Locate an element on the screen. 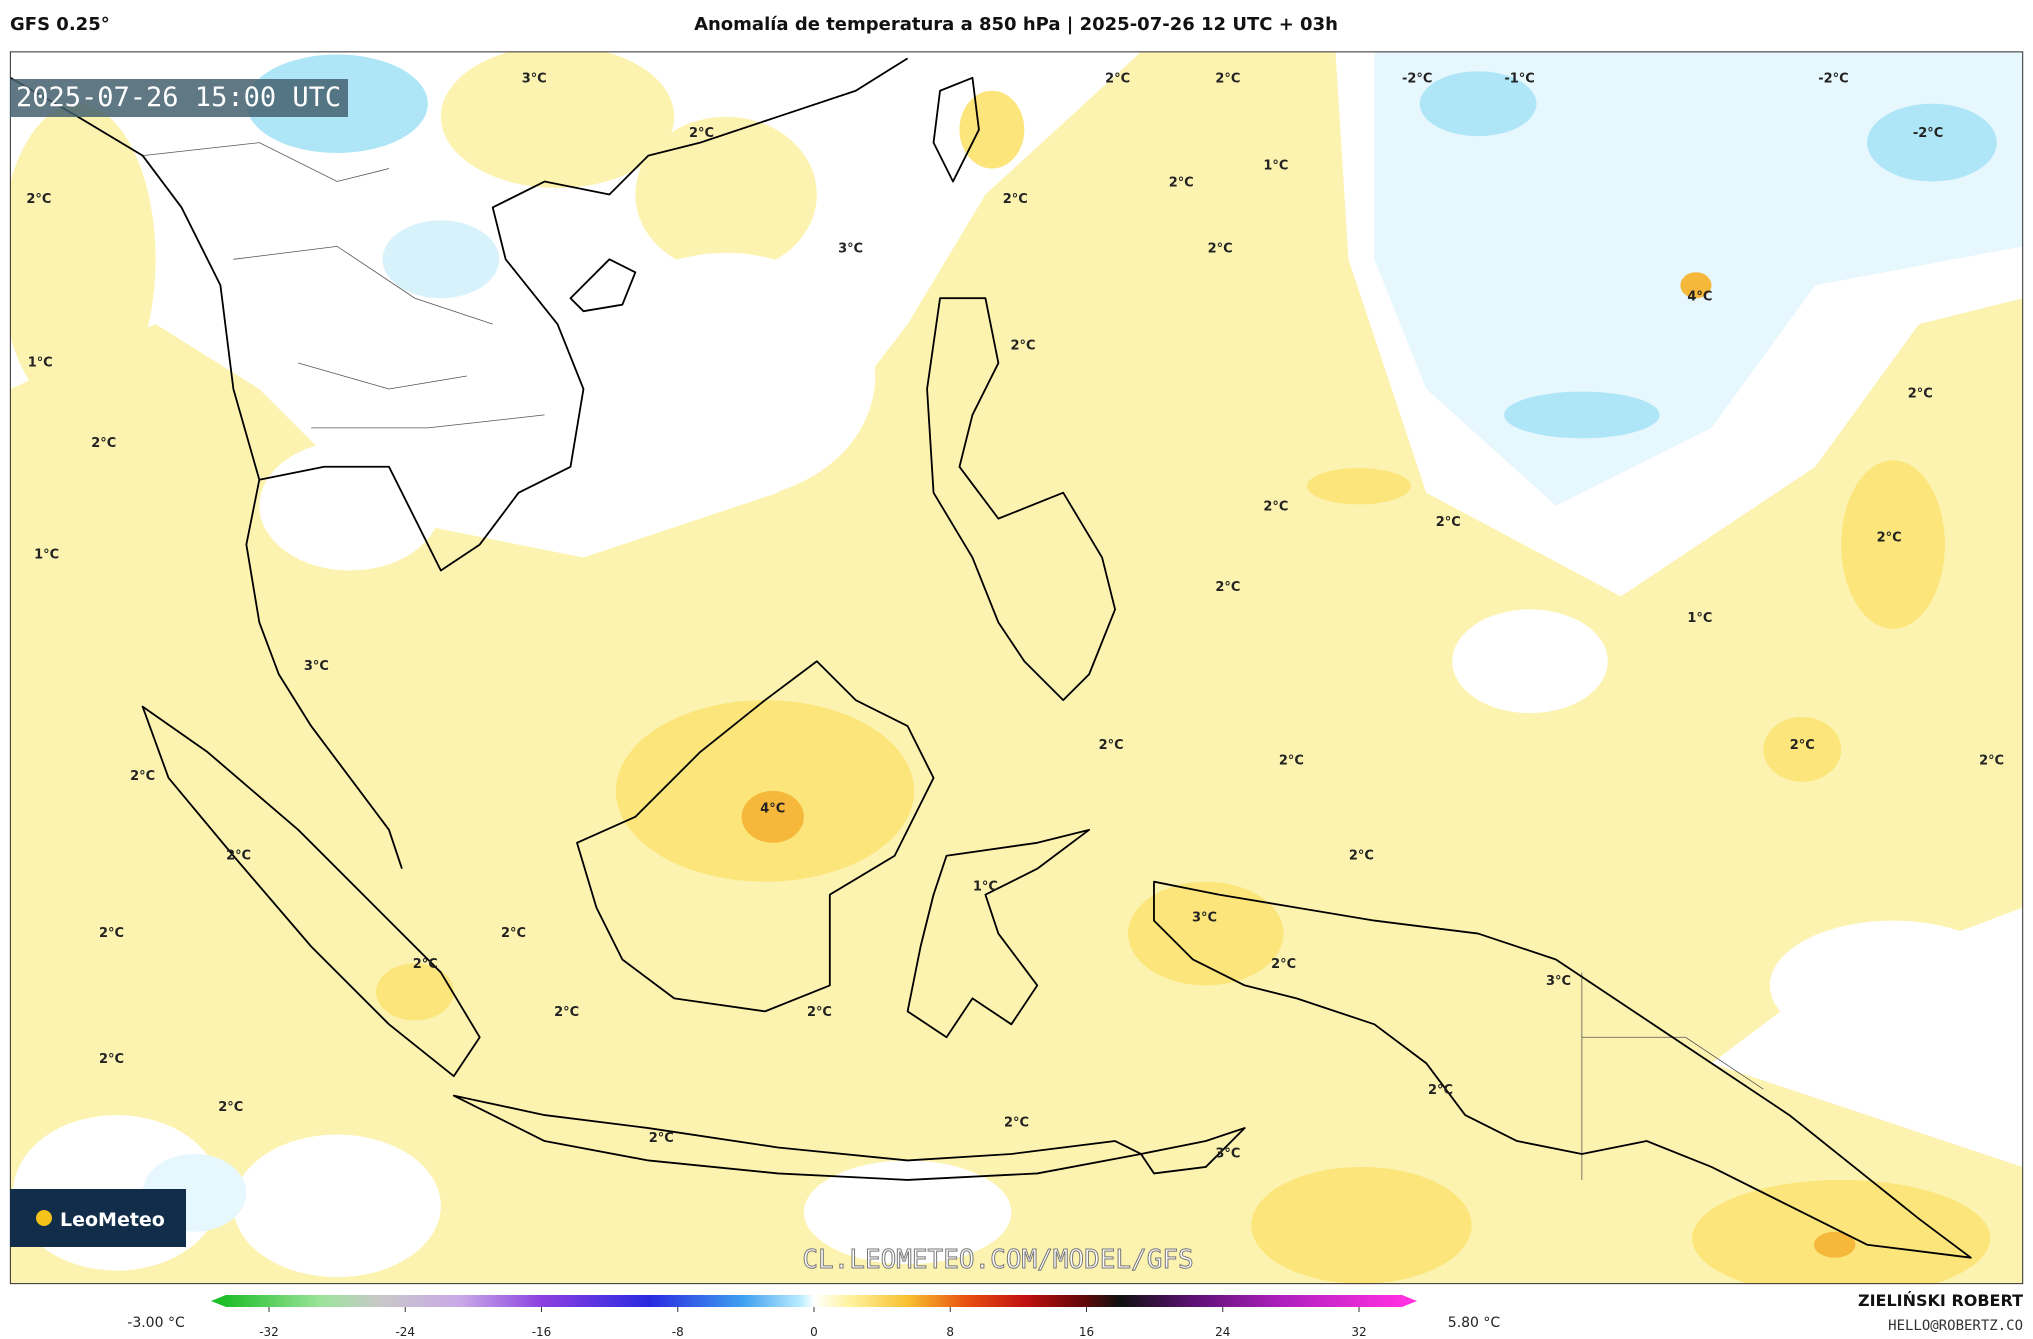 The width and height of the screenshot is (2033, 1339). colorbar-tick-label: 16 is located at coordinates (1086, 1332).